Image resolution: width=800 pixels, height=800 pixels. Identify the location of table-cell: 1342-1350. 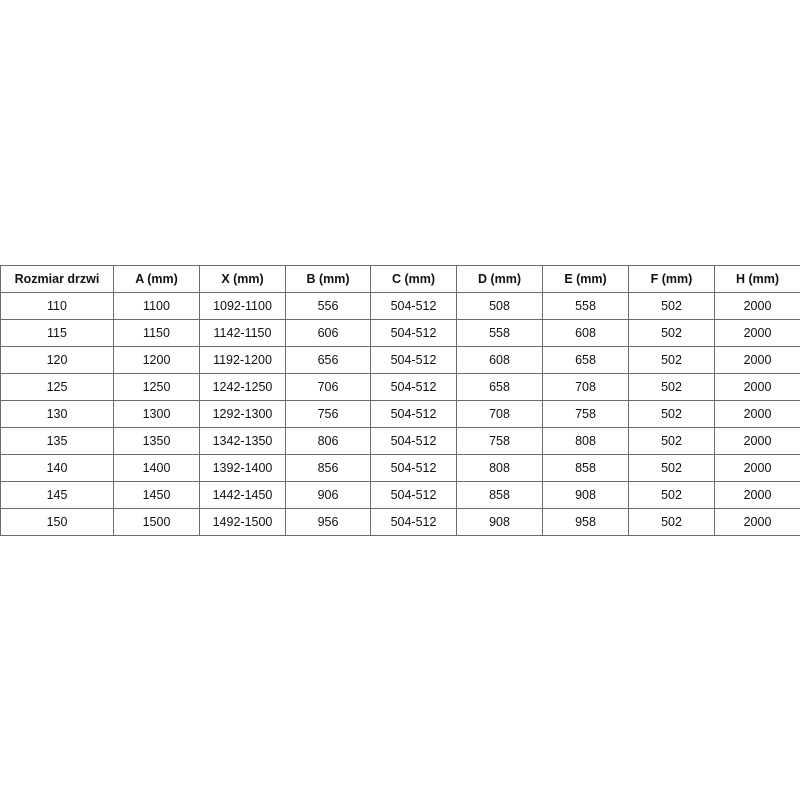
(242, 441).